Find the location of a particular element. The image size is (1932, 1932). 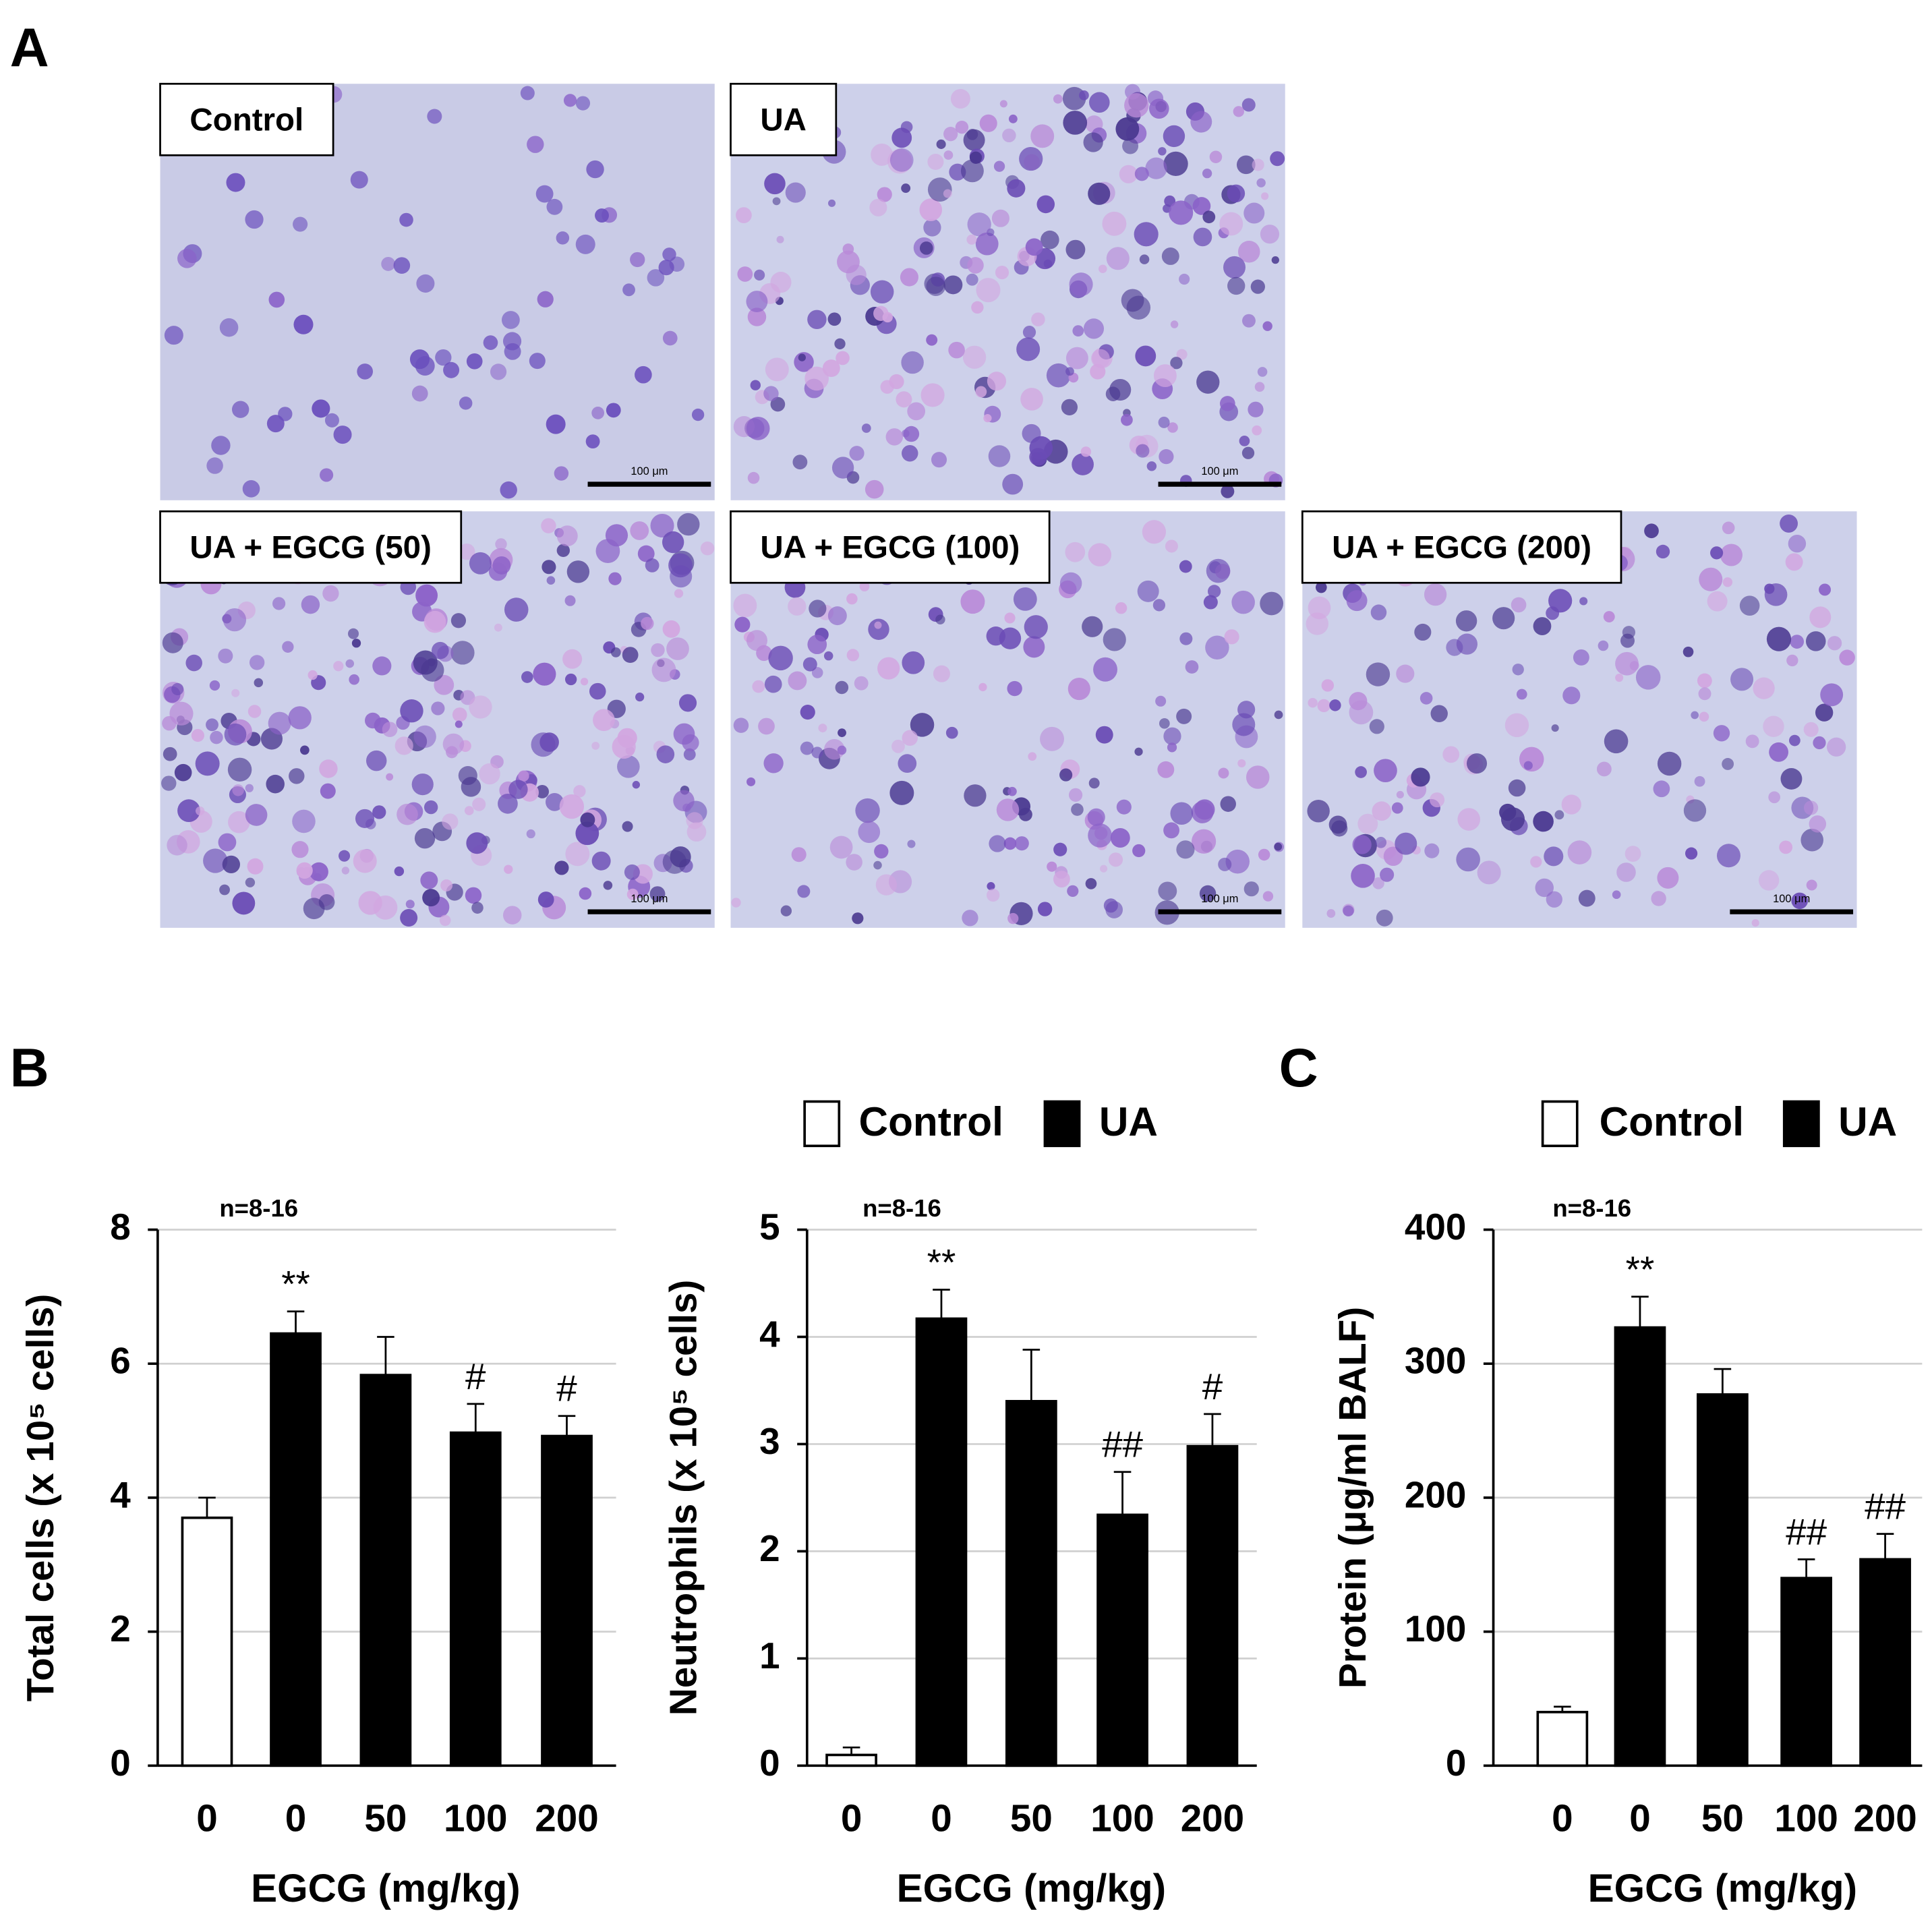

y-axis-title: Total cells (x 10⁵ cells) is located at coordinates (41, 1498).